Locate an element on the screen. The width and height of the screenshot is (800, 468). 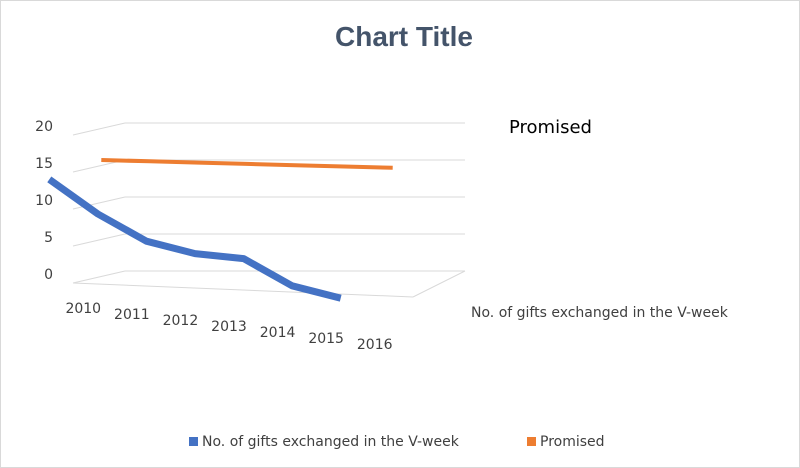
floor-front-edge is located at coordinates (243, 290).